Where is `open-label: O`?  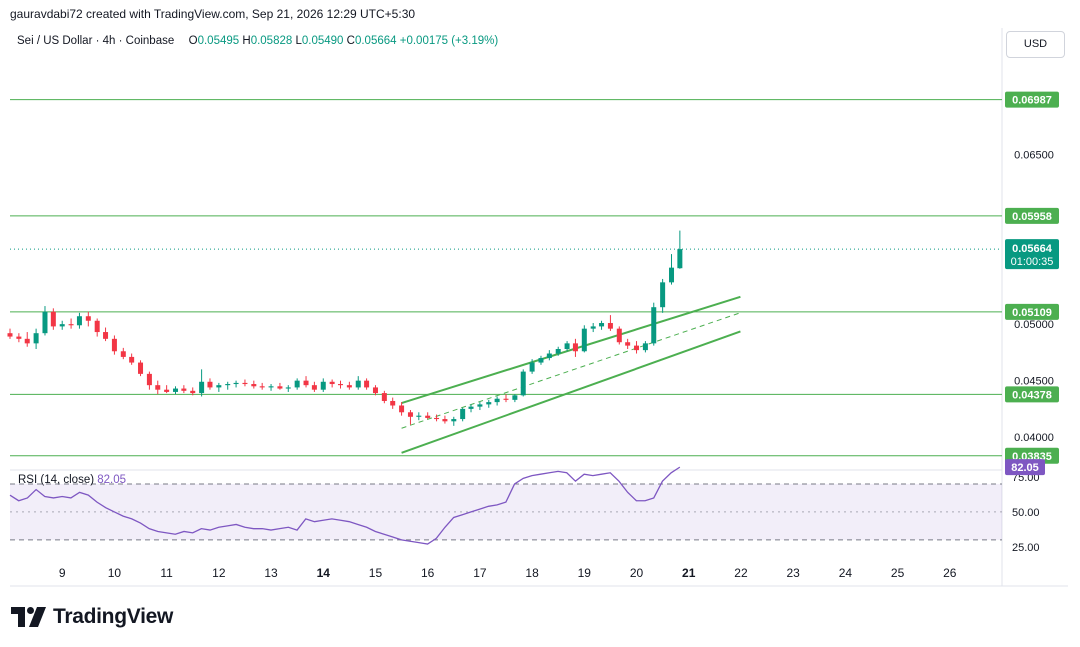 open-label: O is located at coordinates (193, 41).